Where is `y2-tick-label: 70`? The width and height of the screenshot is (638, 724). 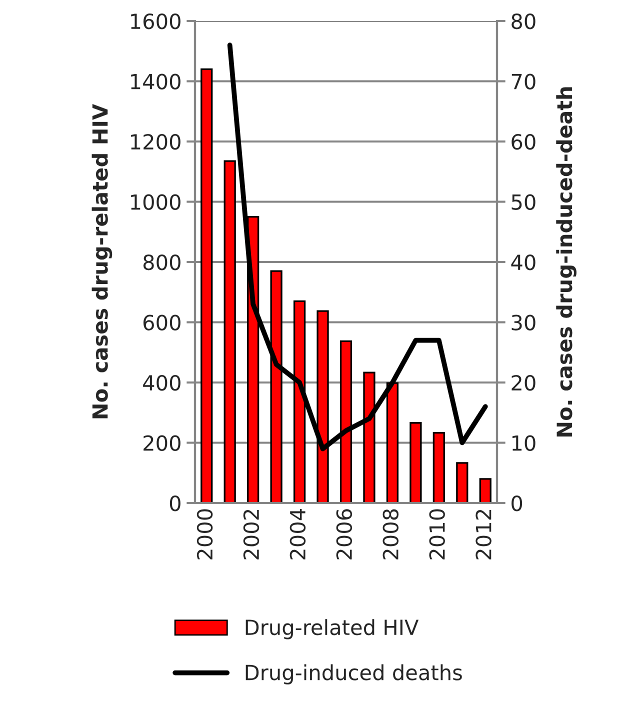
y2-tick-label: 70 is located at coordinates (524, 82).